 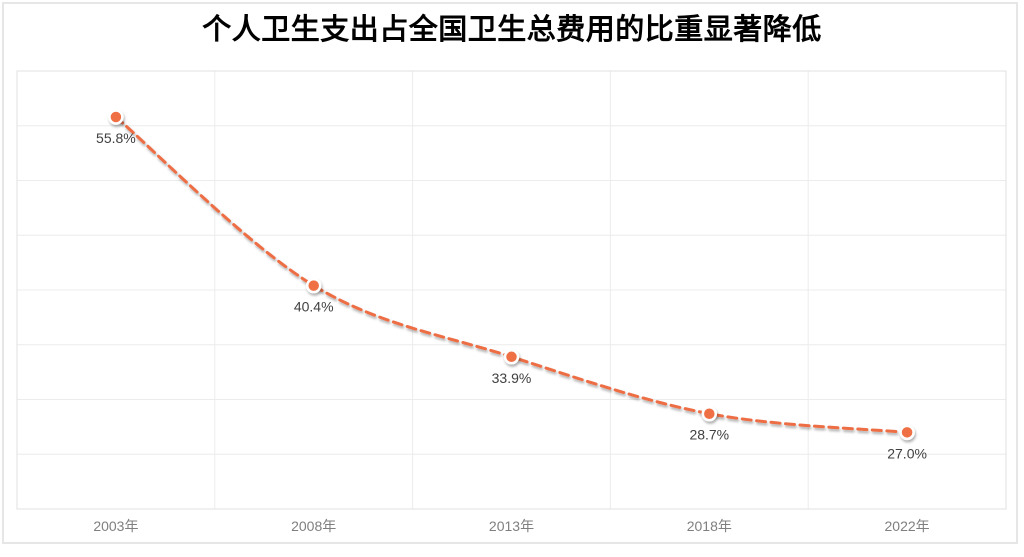 What do you see at coordinates (512, 30) in the screenshot?
I see `chart-title: 个人卫生支出占全国卫生总费用的比重显著降低` at bounding box center [512, 30].